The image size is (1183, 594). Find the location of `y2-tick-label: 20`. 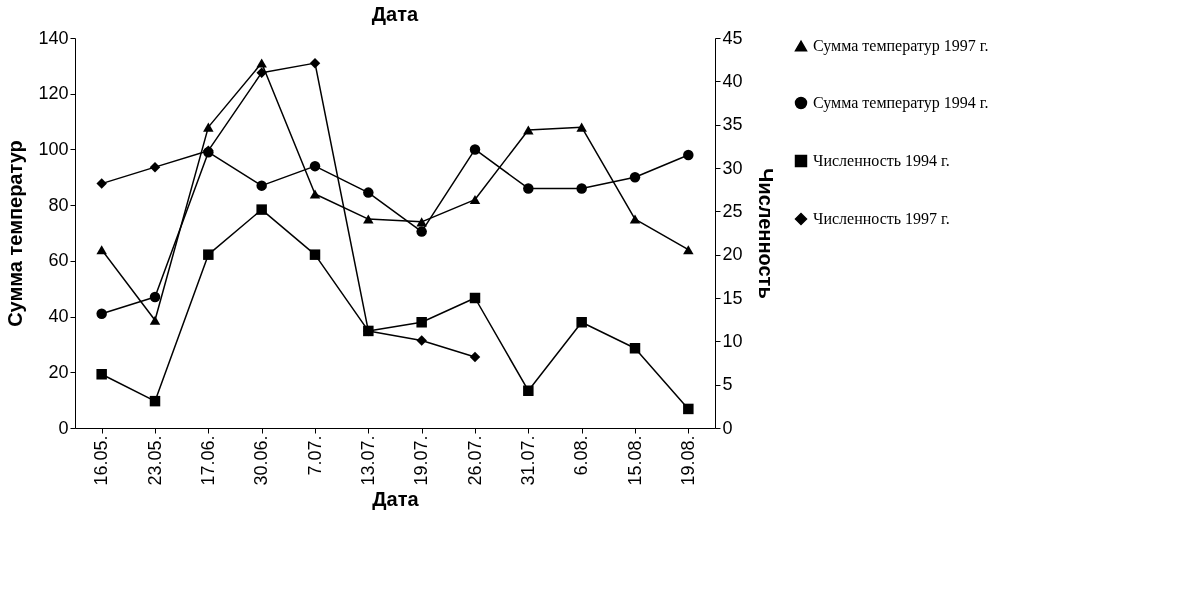

y2-tick-label: 20 is located at coordinates (732, 254).